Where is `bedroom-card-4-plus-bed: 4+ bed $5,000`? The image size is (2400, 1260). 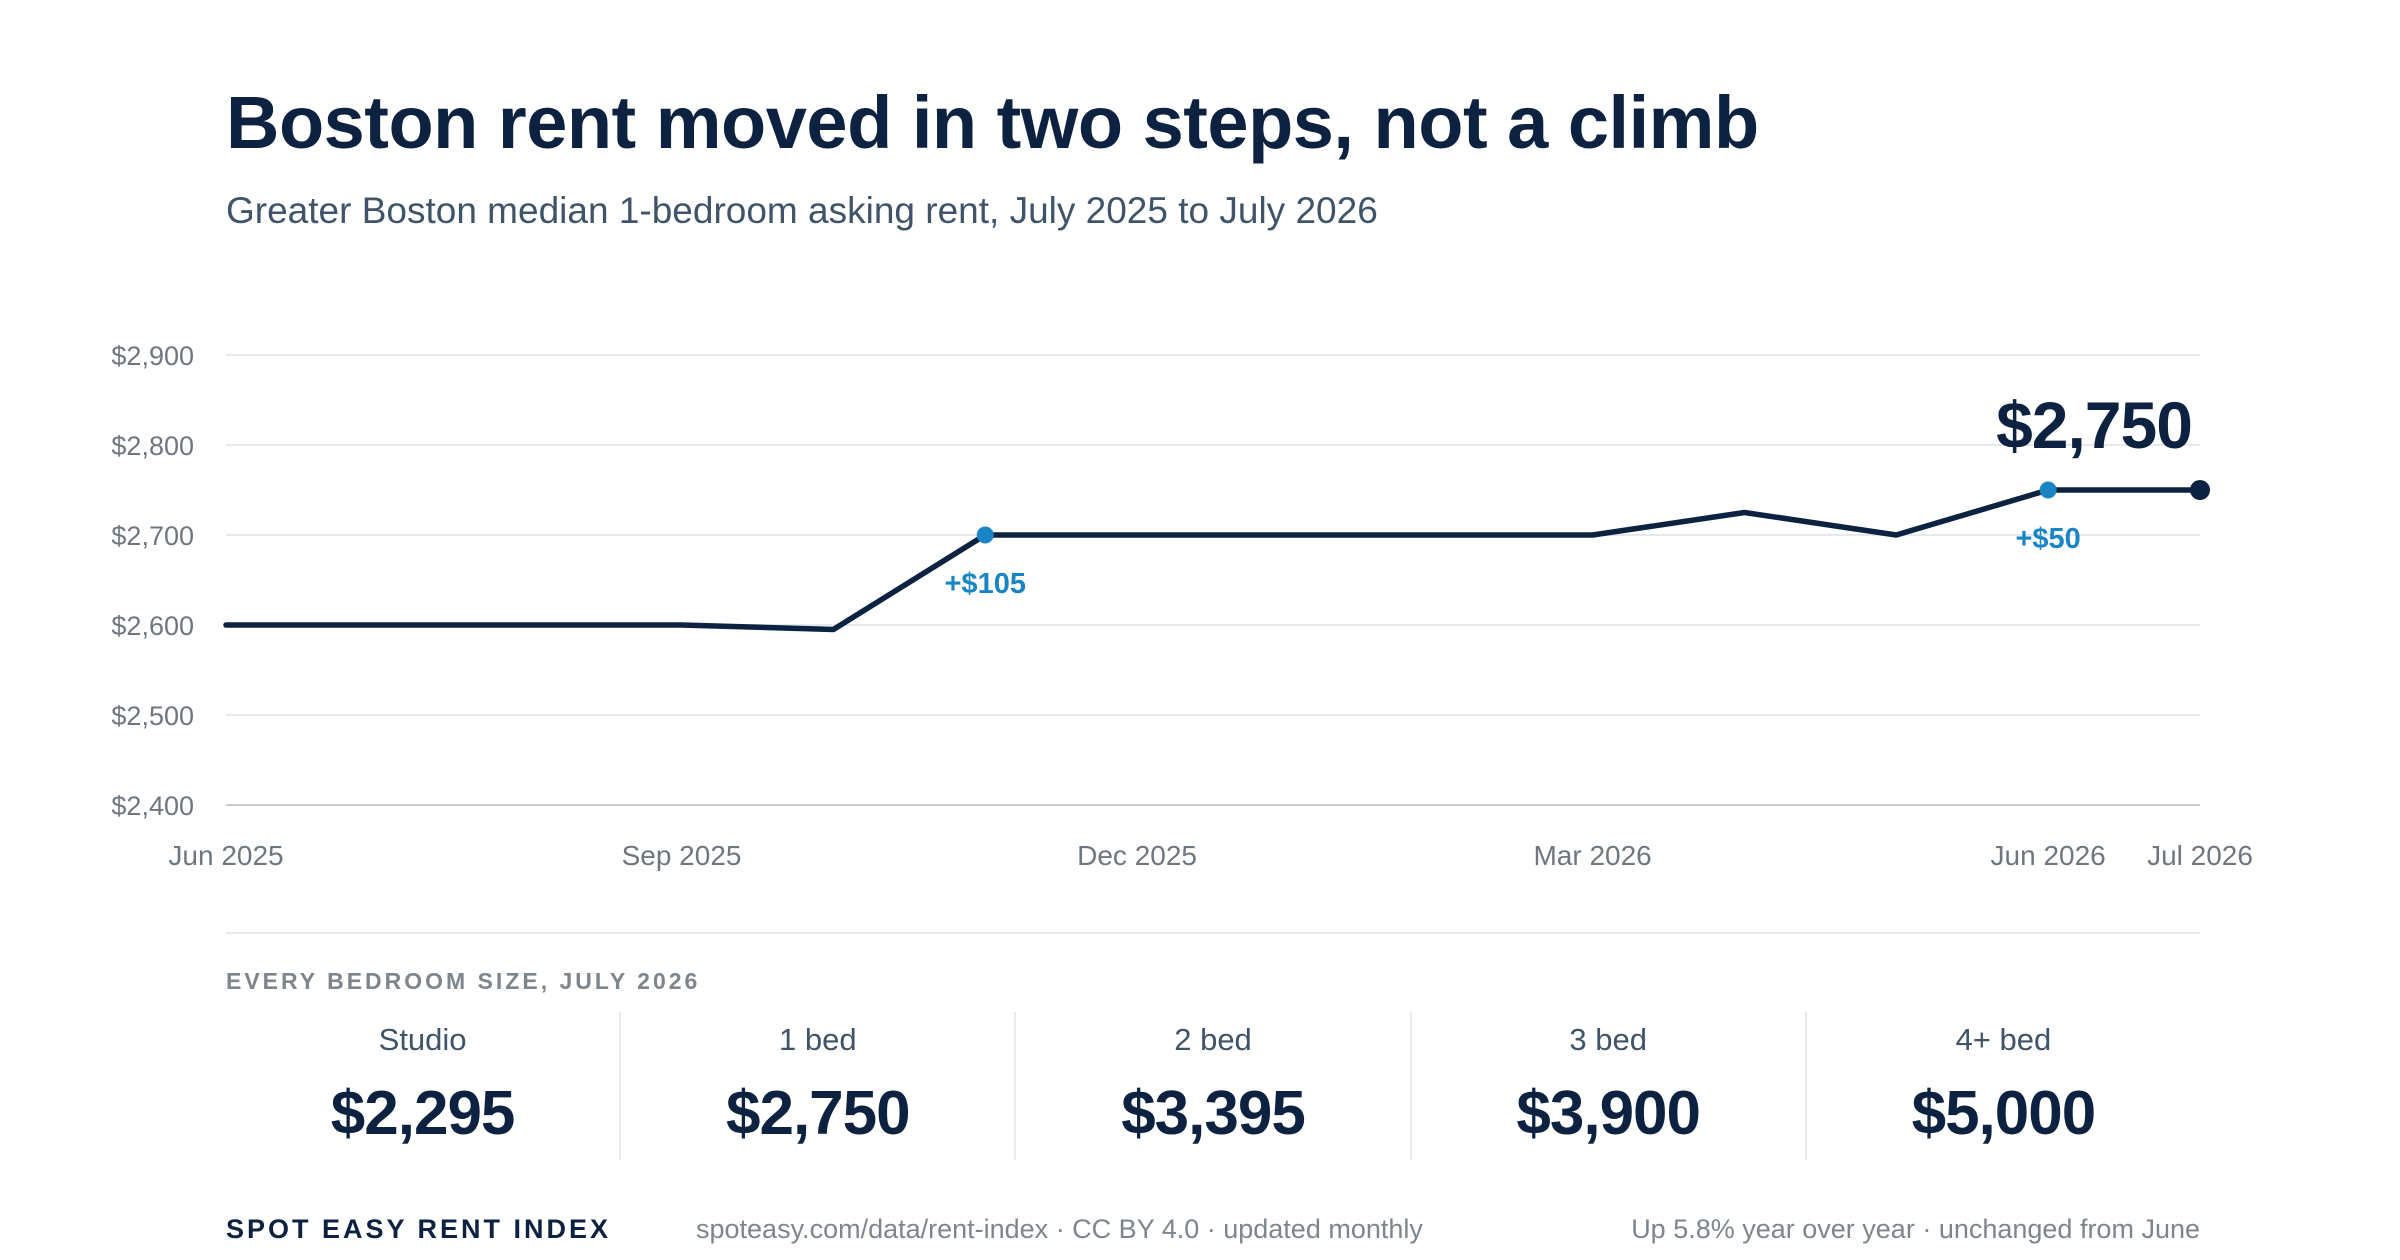 bedroom-card-4-plus-bed: 4+ bed $5,000 is located at coordinates (2002, 1086).